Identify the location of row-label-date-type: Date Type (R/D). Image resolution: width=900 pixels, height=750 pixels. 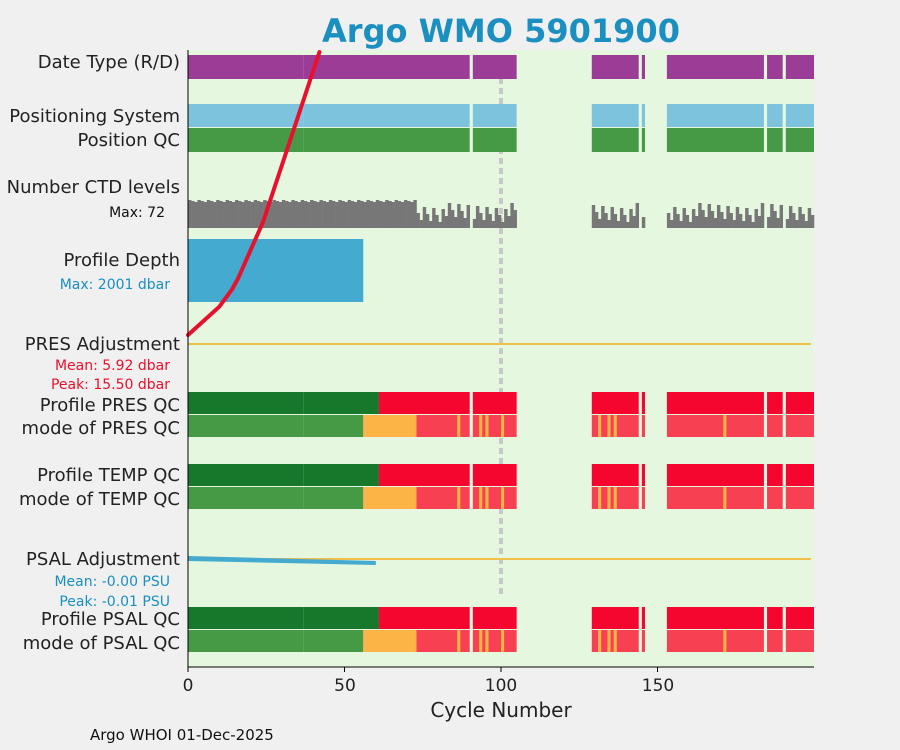
(108, 62).